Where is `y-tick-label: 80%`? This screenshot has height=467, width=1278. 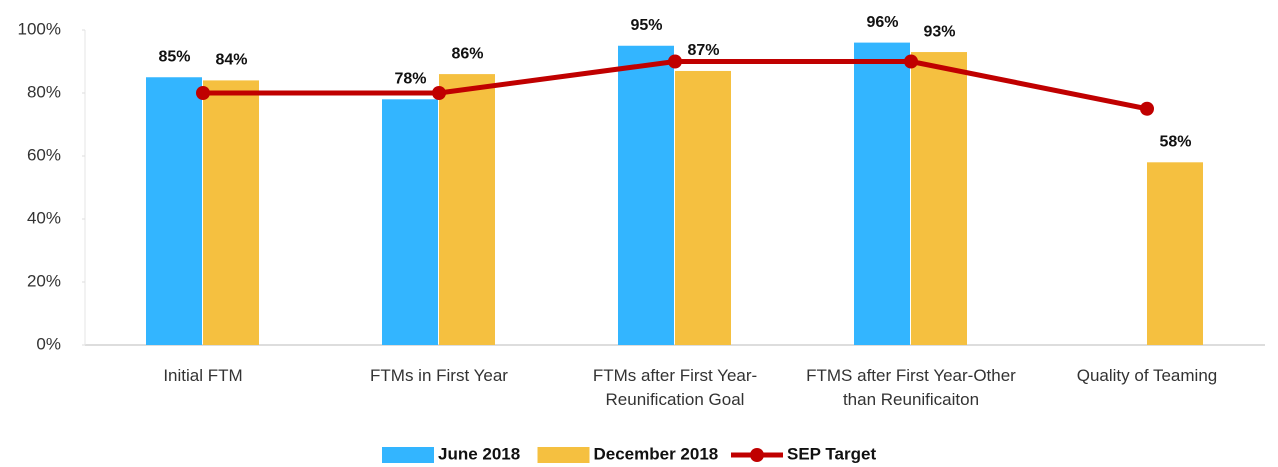
y-tick-label: 80% is located at coordinates (44, 91).